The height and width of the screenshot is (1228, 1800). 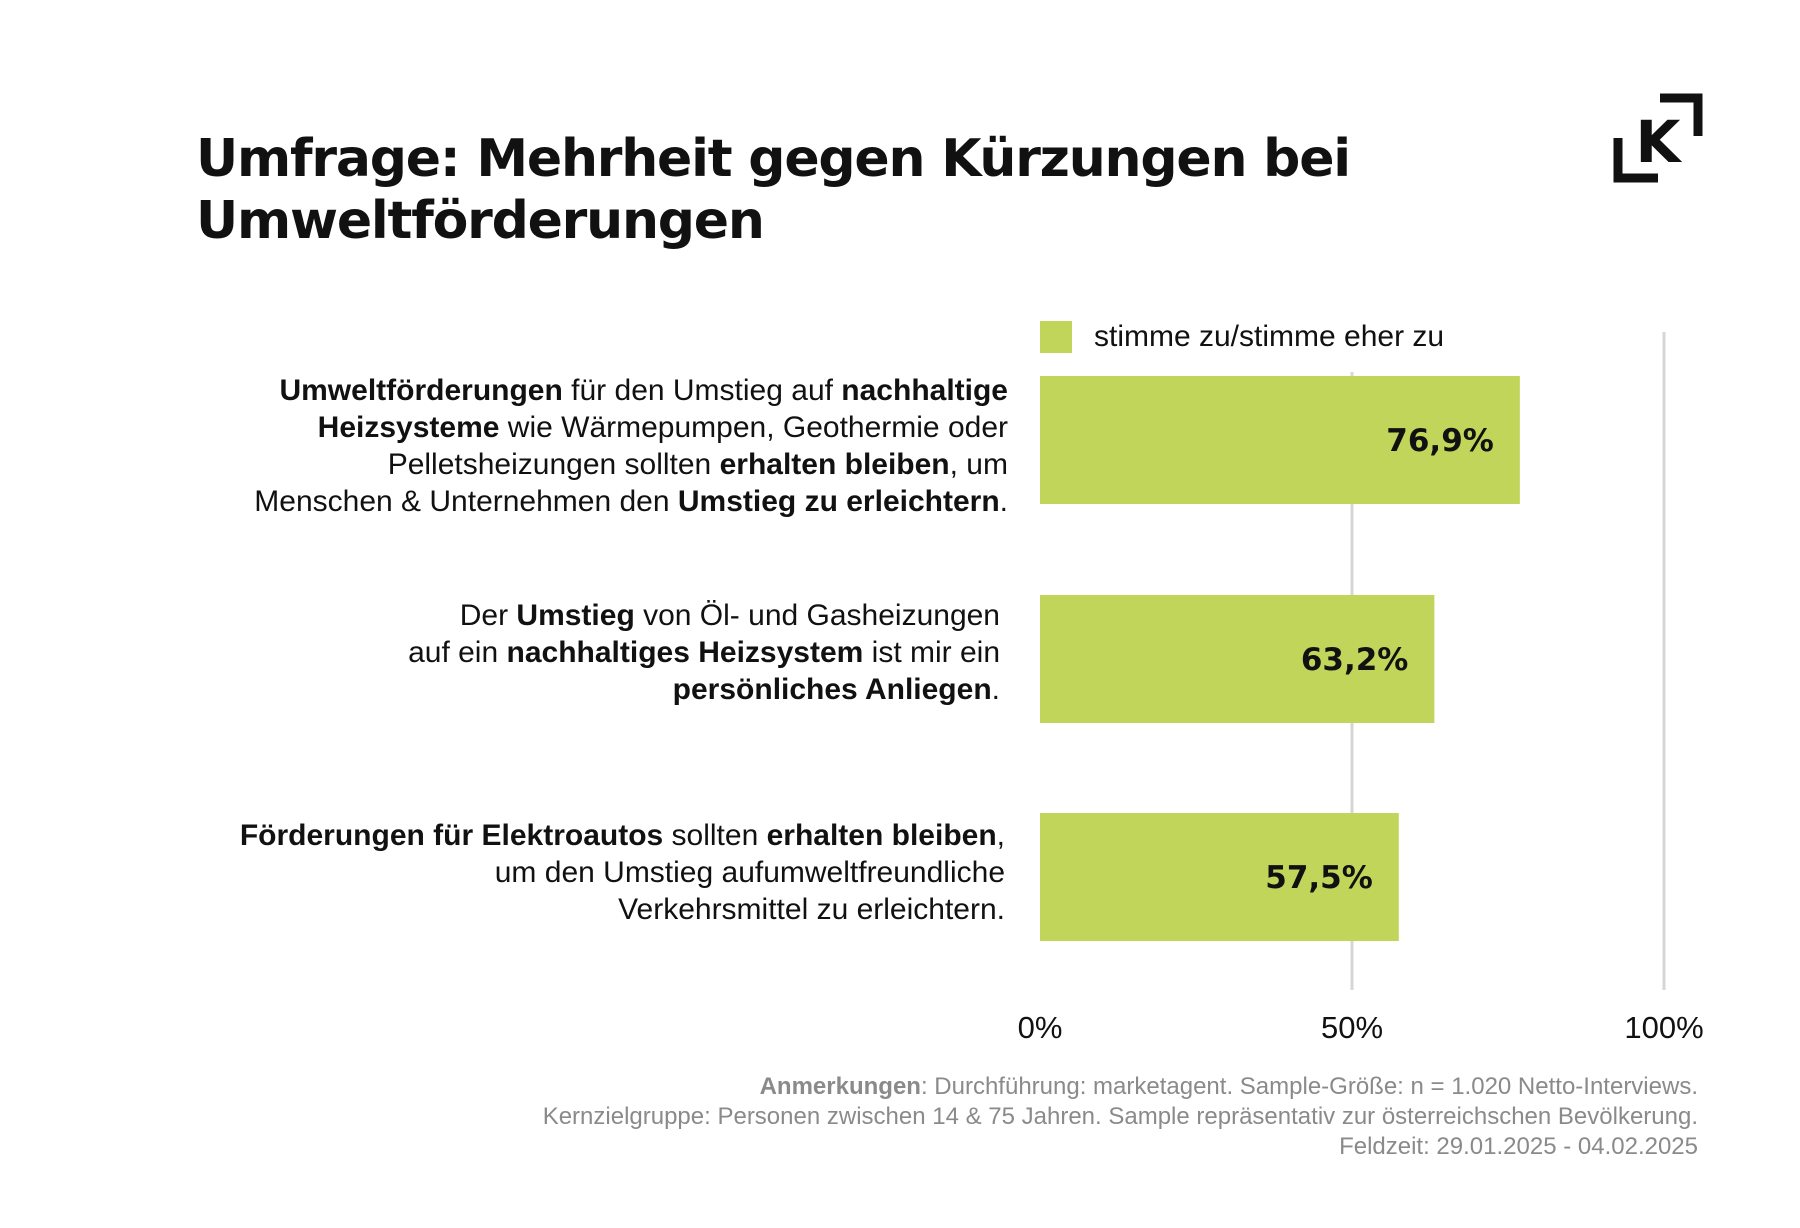 What do you see at coordinates (1319, 878) in the screenshot?
I see `bar-value-label-3: 57,5%` at bounding box center [1319, 878].